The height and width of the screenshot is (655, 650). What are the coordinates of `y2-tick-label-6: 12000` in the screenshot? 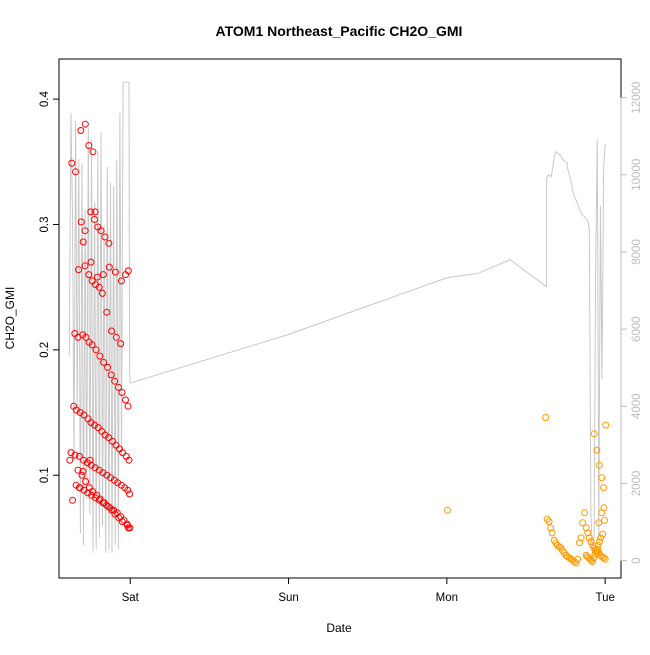 It's located at (637, 98).